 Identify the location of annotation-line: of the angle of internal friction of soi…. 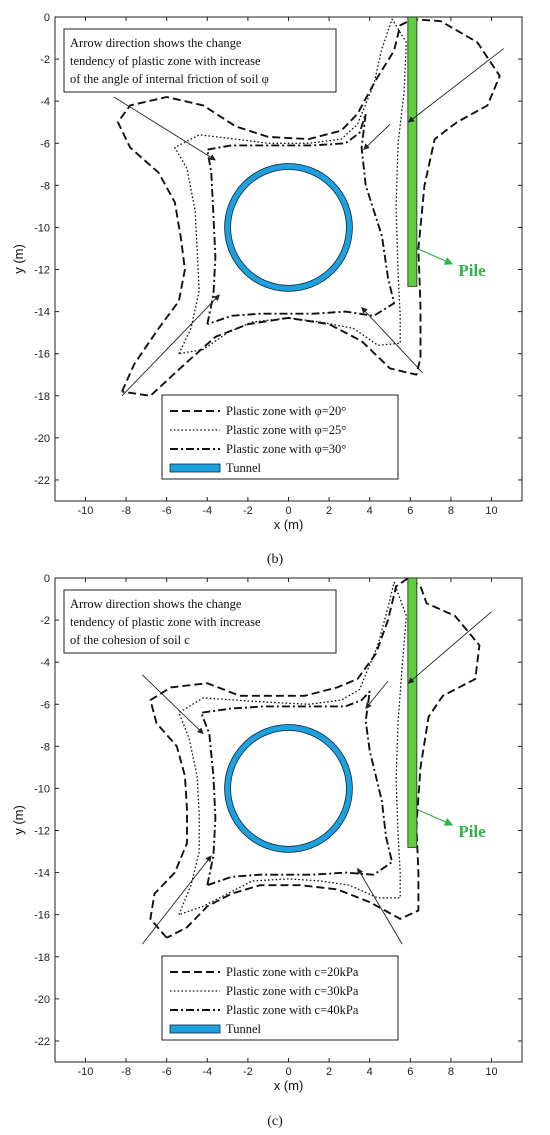
(169, 79).